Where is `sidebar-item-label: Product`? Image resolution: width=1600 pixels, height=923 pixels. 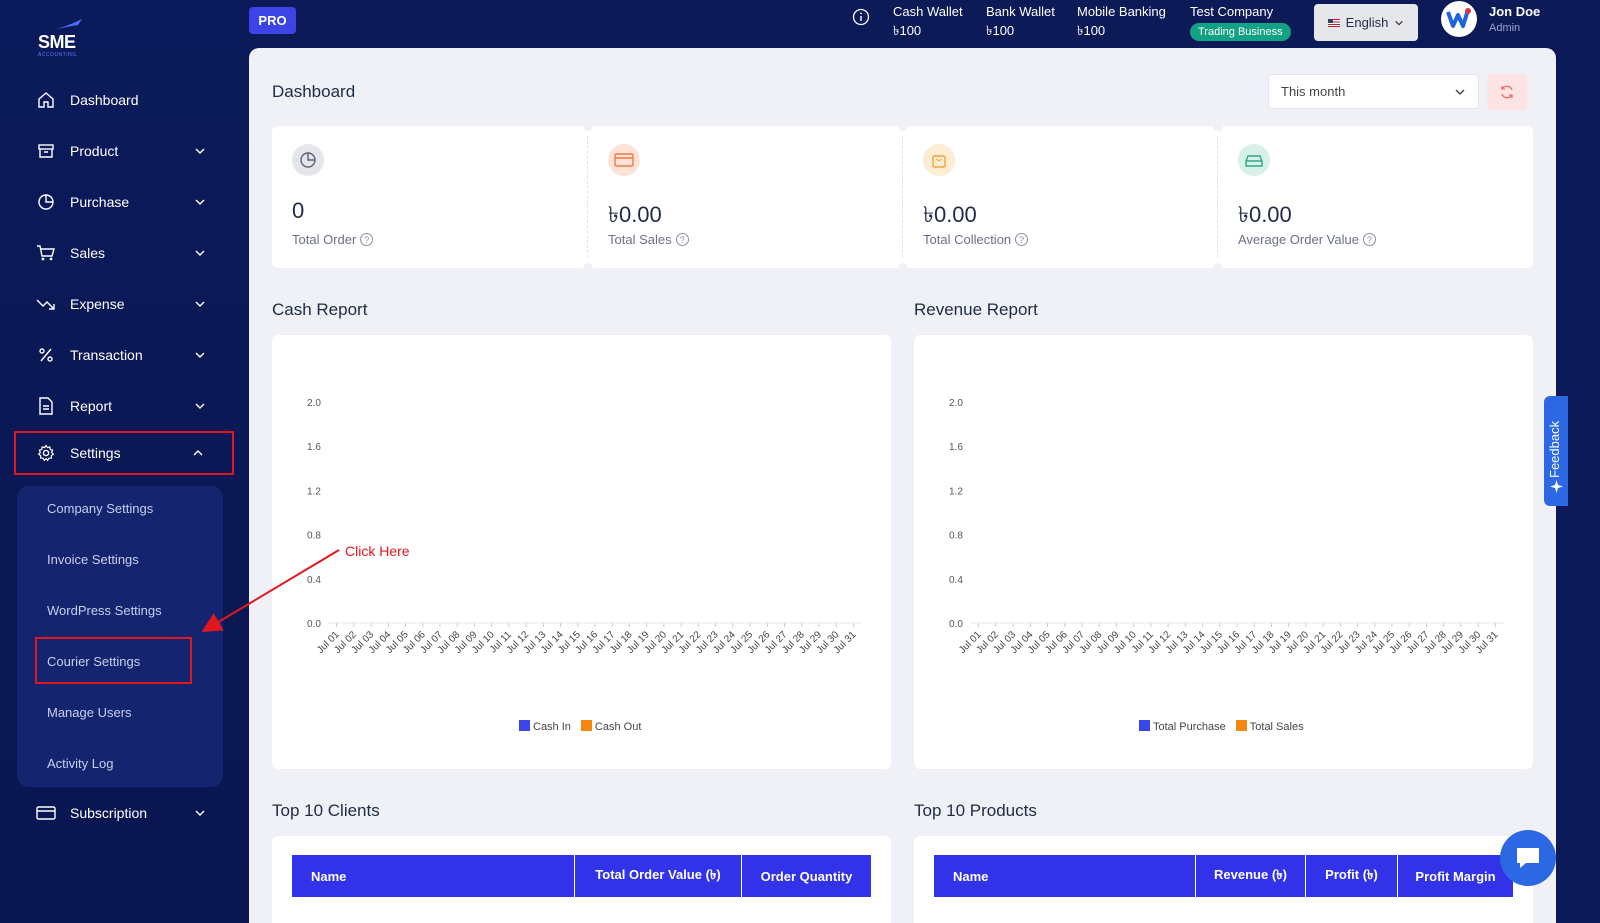 sidebar-item-label: Product is located at coordinates (94, 151).